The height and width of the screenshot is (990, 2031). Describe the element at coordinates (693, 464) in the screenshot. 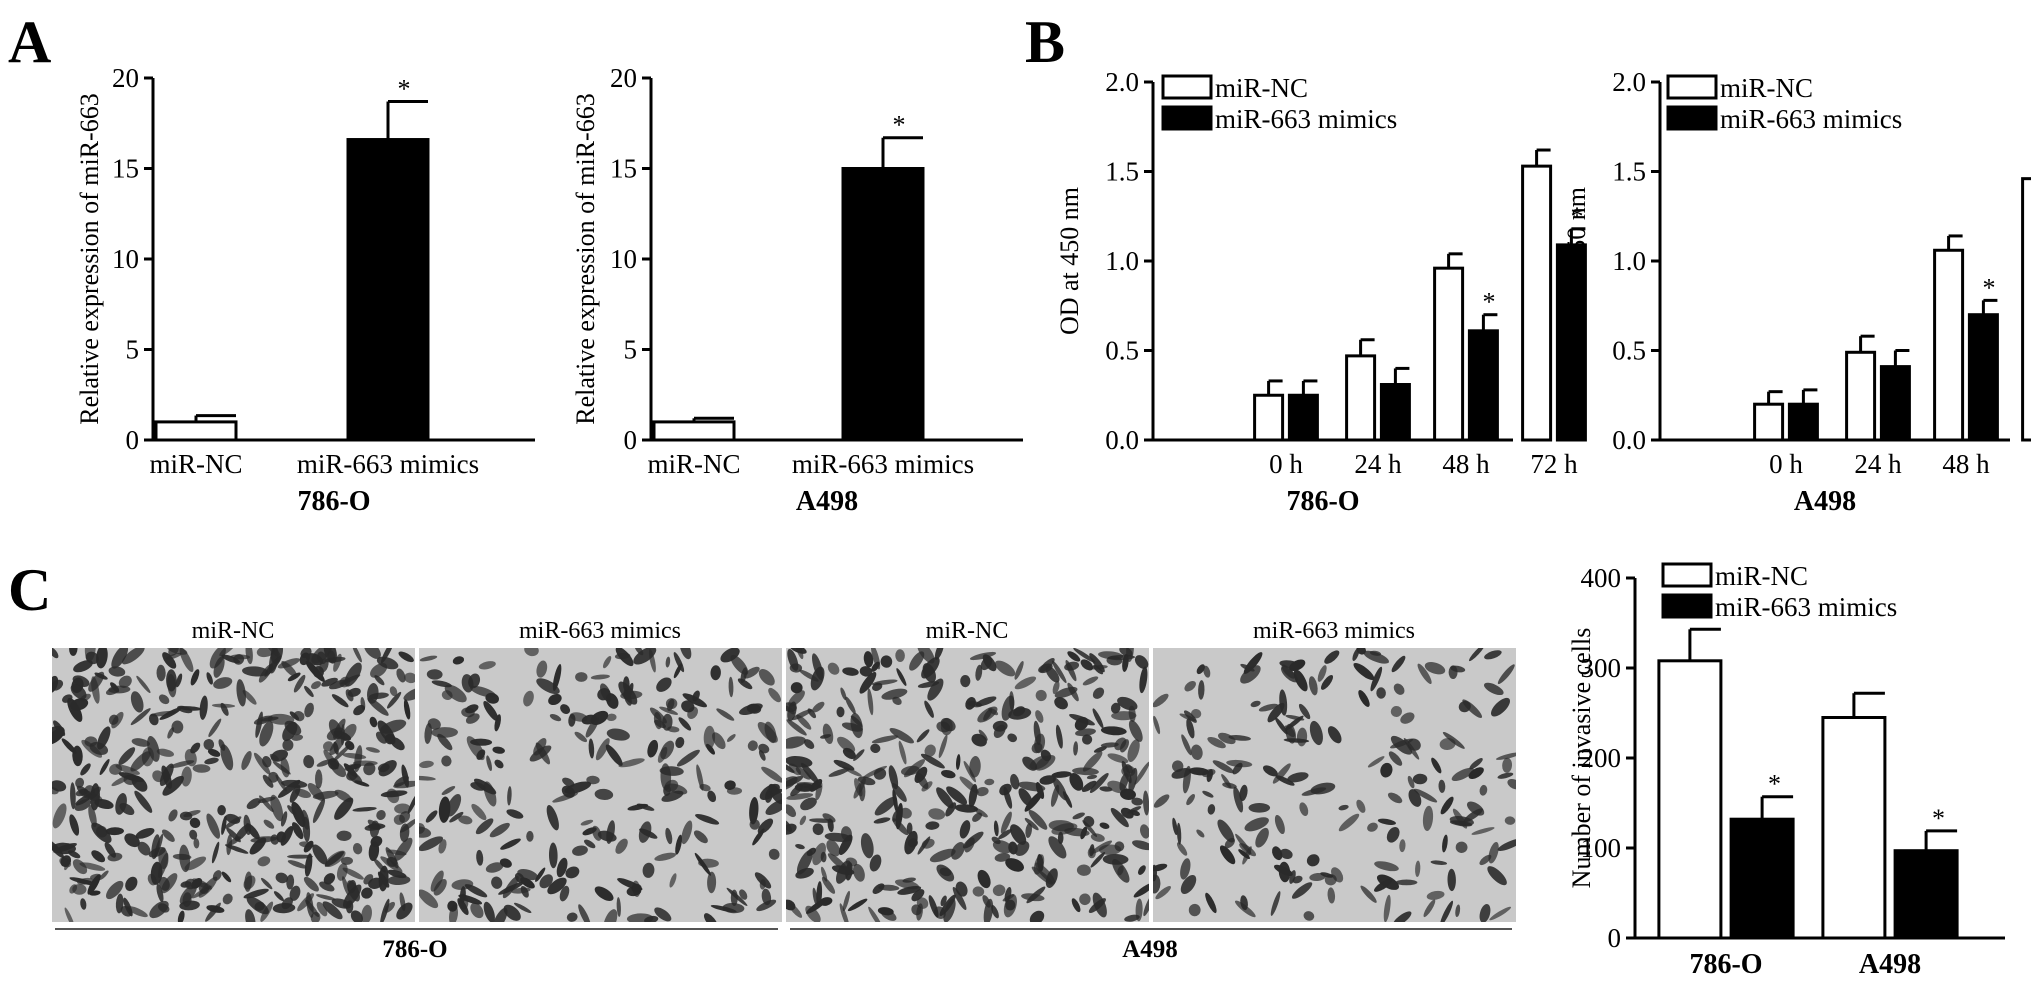

I see `x-tick-label: miR-NC` at that location.